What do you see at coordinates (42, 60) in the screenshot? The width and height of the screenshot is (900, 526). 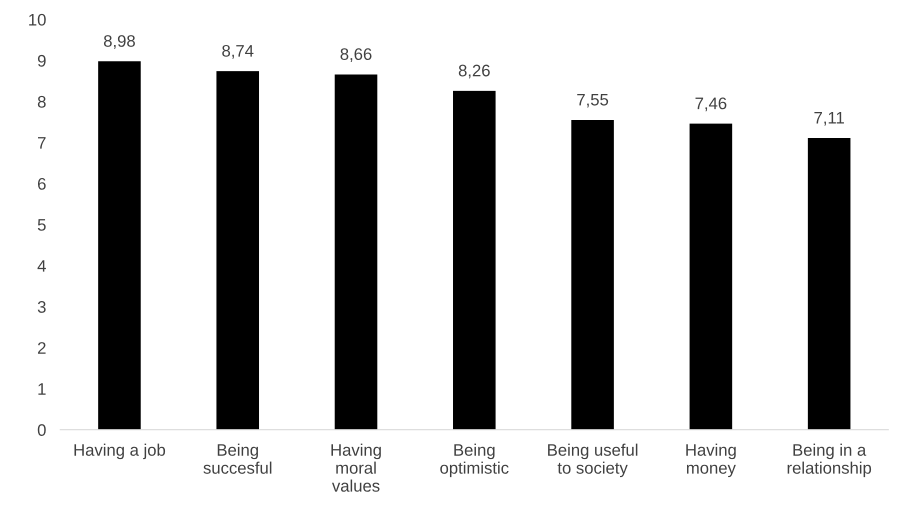 I see `y-tick-label: 9` at bounding box center [42, 60].